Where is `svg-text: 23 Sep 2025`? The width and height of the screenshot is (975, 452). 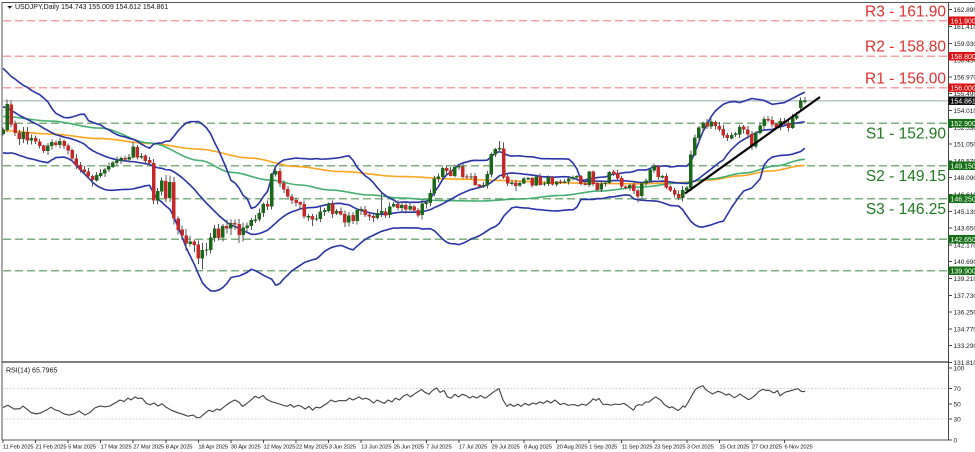
svg-text: 23 Sep 2025 is located at coordinates (669, 448).